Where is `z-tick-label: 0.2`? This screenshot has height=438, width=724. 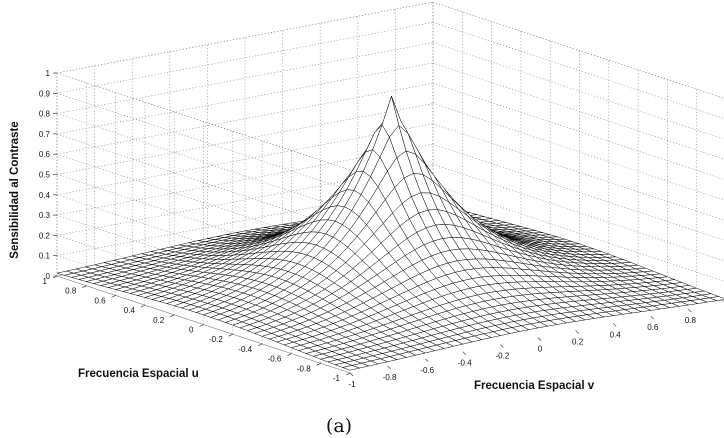
z-tick-label: 0.2 is located at coordinates (45, 235).